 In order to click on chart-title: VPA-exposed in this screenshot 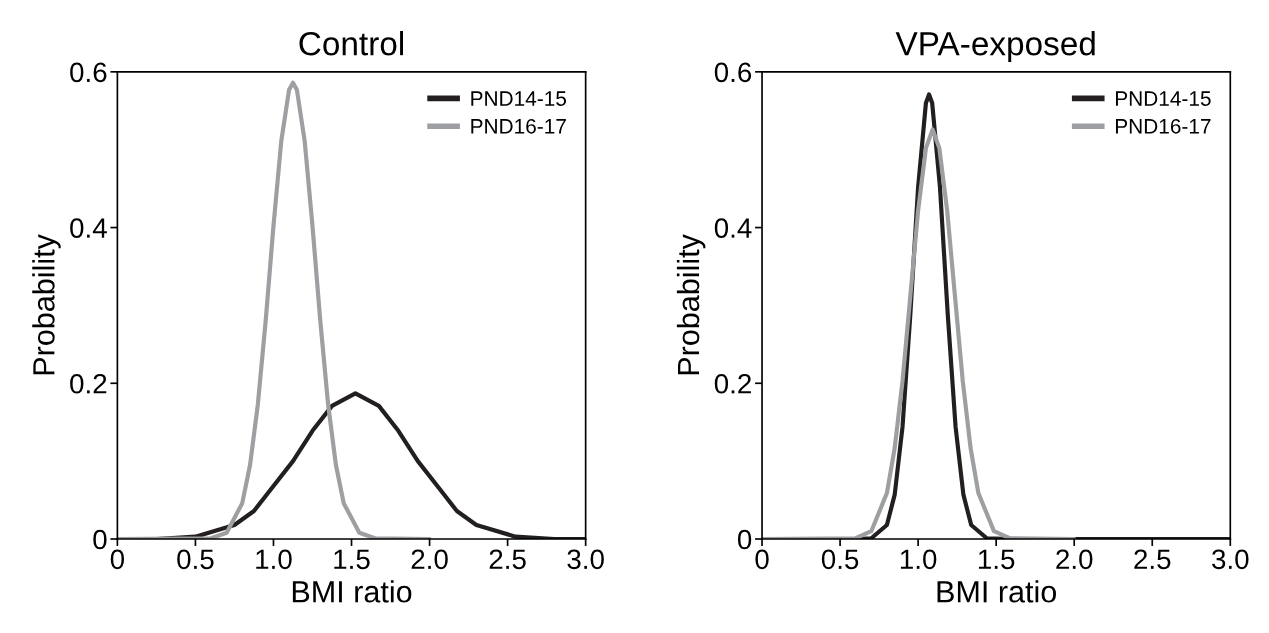, I will do `click(995, 47)`.